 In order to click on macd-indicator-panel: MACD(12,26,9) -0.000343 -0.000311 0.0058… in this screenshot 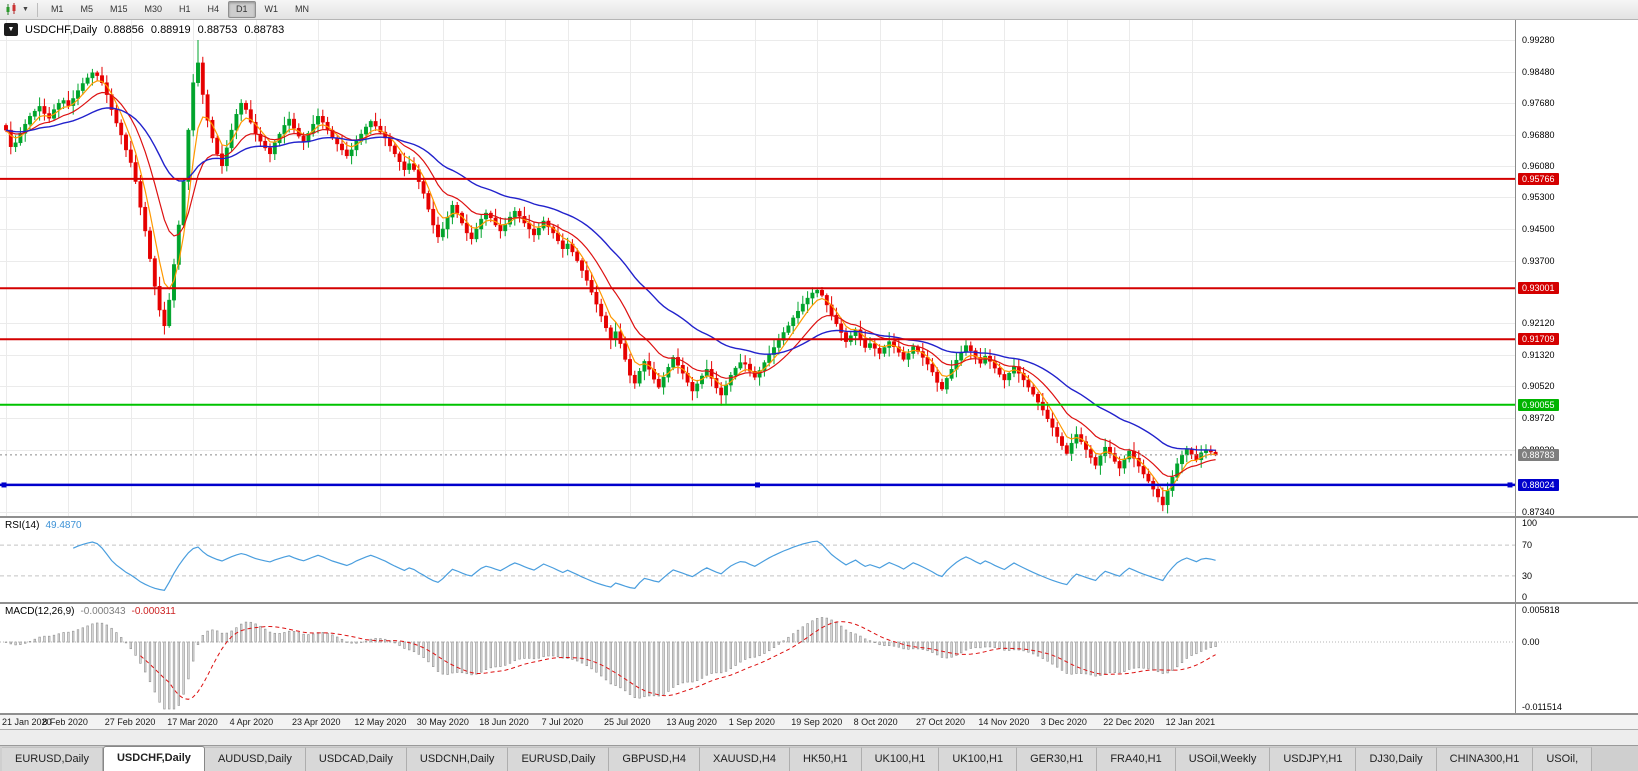, I will do `click(819, 659)`.